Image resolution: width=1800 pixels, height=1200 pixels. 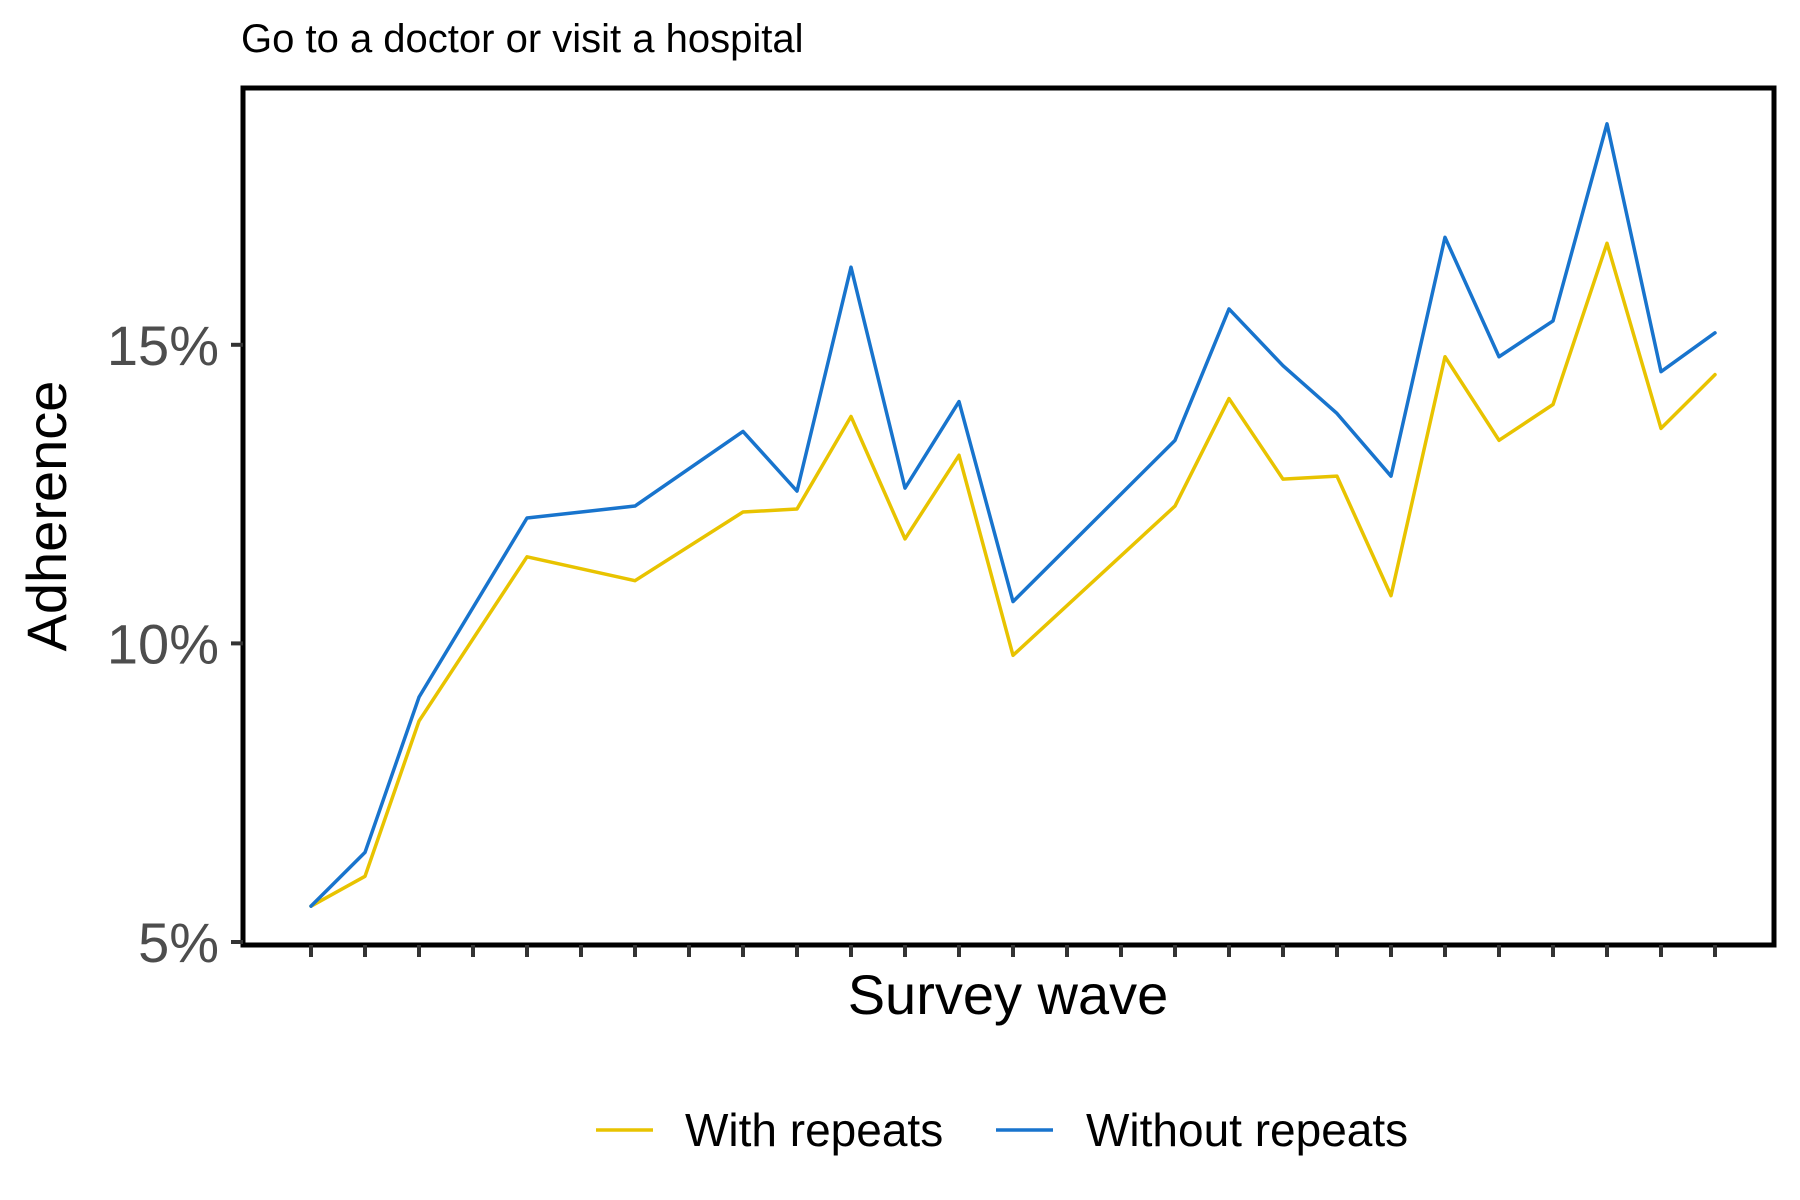 I want to click on y-tick-label: 15%, so click(x=163, y=345).